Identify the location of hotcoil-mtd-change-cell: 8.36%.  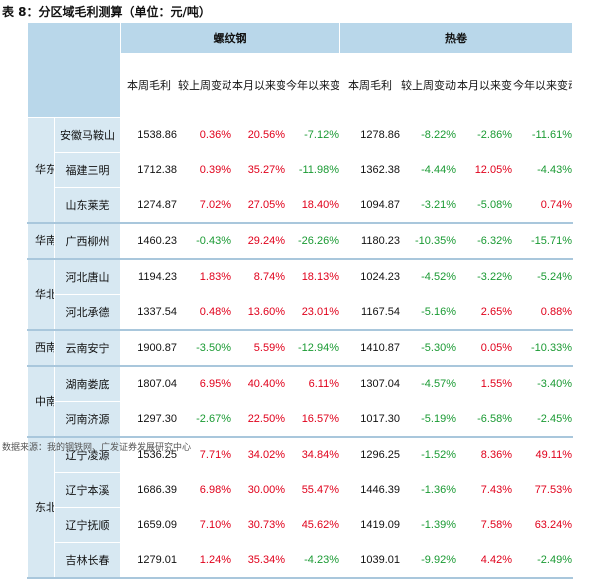
(484, 454).